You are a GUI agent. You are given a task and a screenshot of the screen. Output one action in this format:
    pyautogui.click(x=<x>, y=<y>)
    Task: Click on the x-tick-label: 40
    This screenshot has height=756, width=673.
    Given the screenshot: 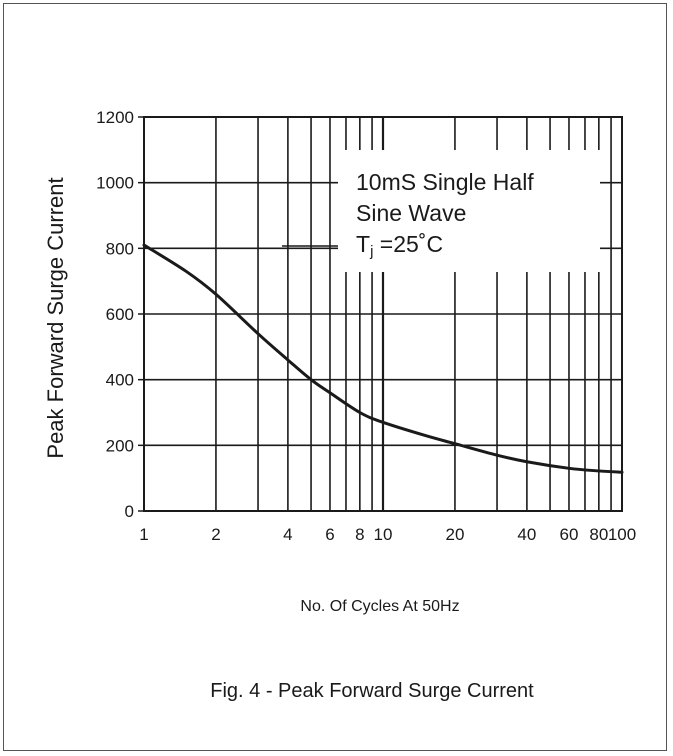 What is the action you would take?
    pyautogui.click(x=526, y=534)
    